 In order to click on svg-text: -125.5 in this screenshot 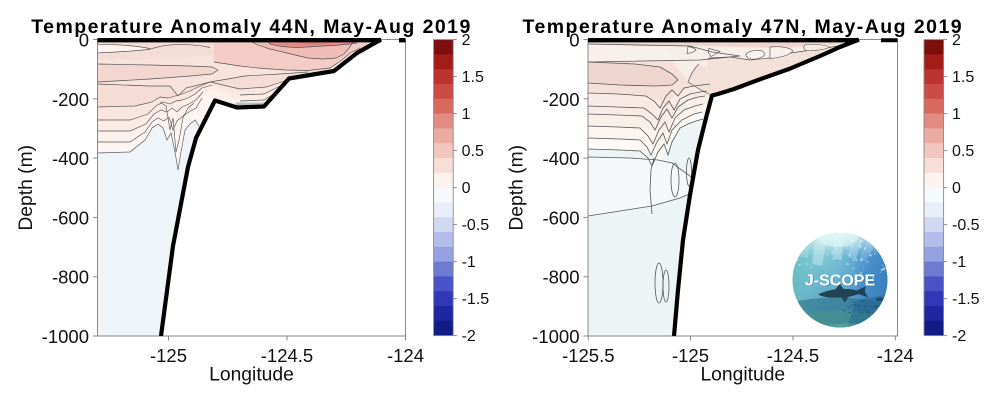, I will do `click(588, 355)`.